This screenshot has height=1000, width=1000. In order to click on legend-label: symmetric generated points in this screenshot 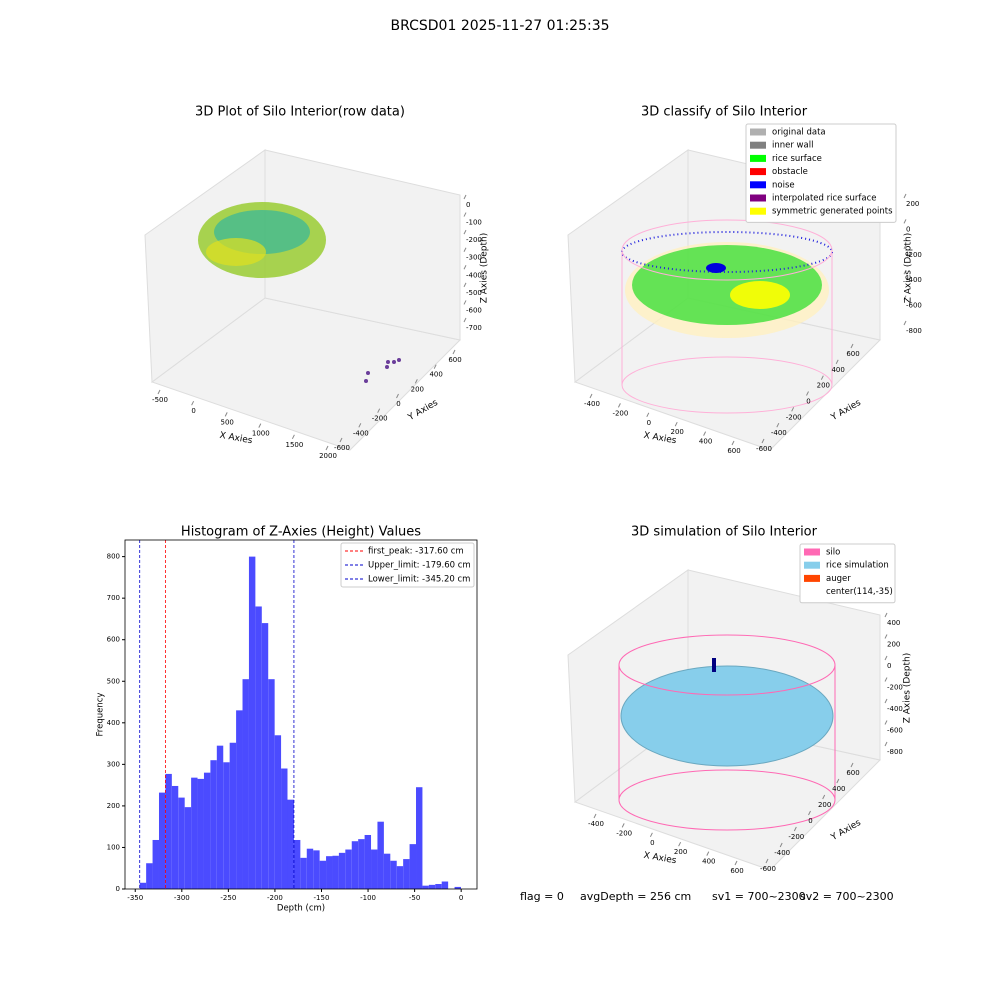, I will do `click(832, 212)`.